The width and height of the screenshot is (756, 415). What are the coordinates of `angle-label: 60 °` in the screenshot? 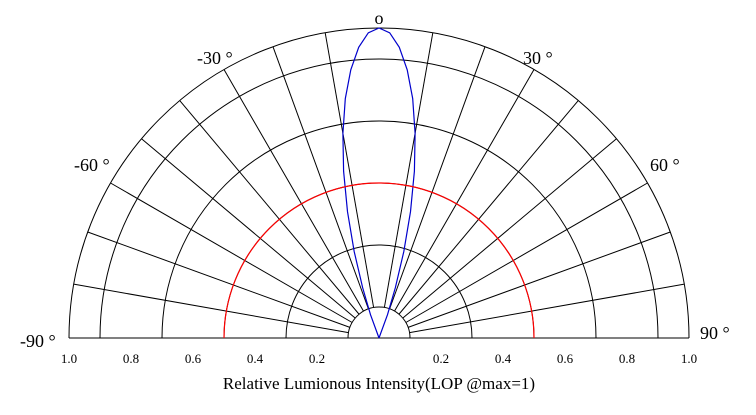 It's located at (665, 165).